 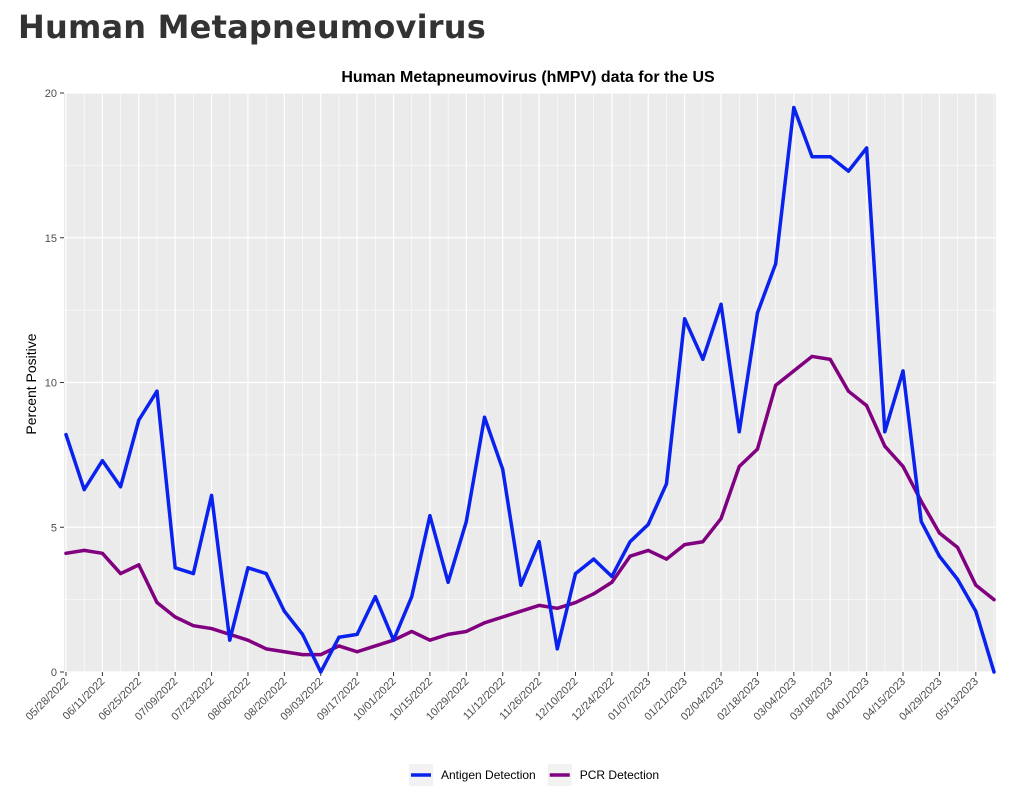 I want to click on y-tick-label: 0, so click(x=54, y=673).